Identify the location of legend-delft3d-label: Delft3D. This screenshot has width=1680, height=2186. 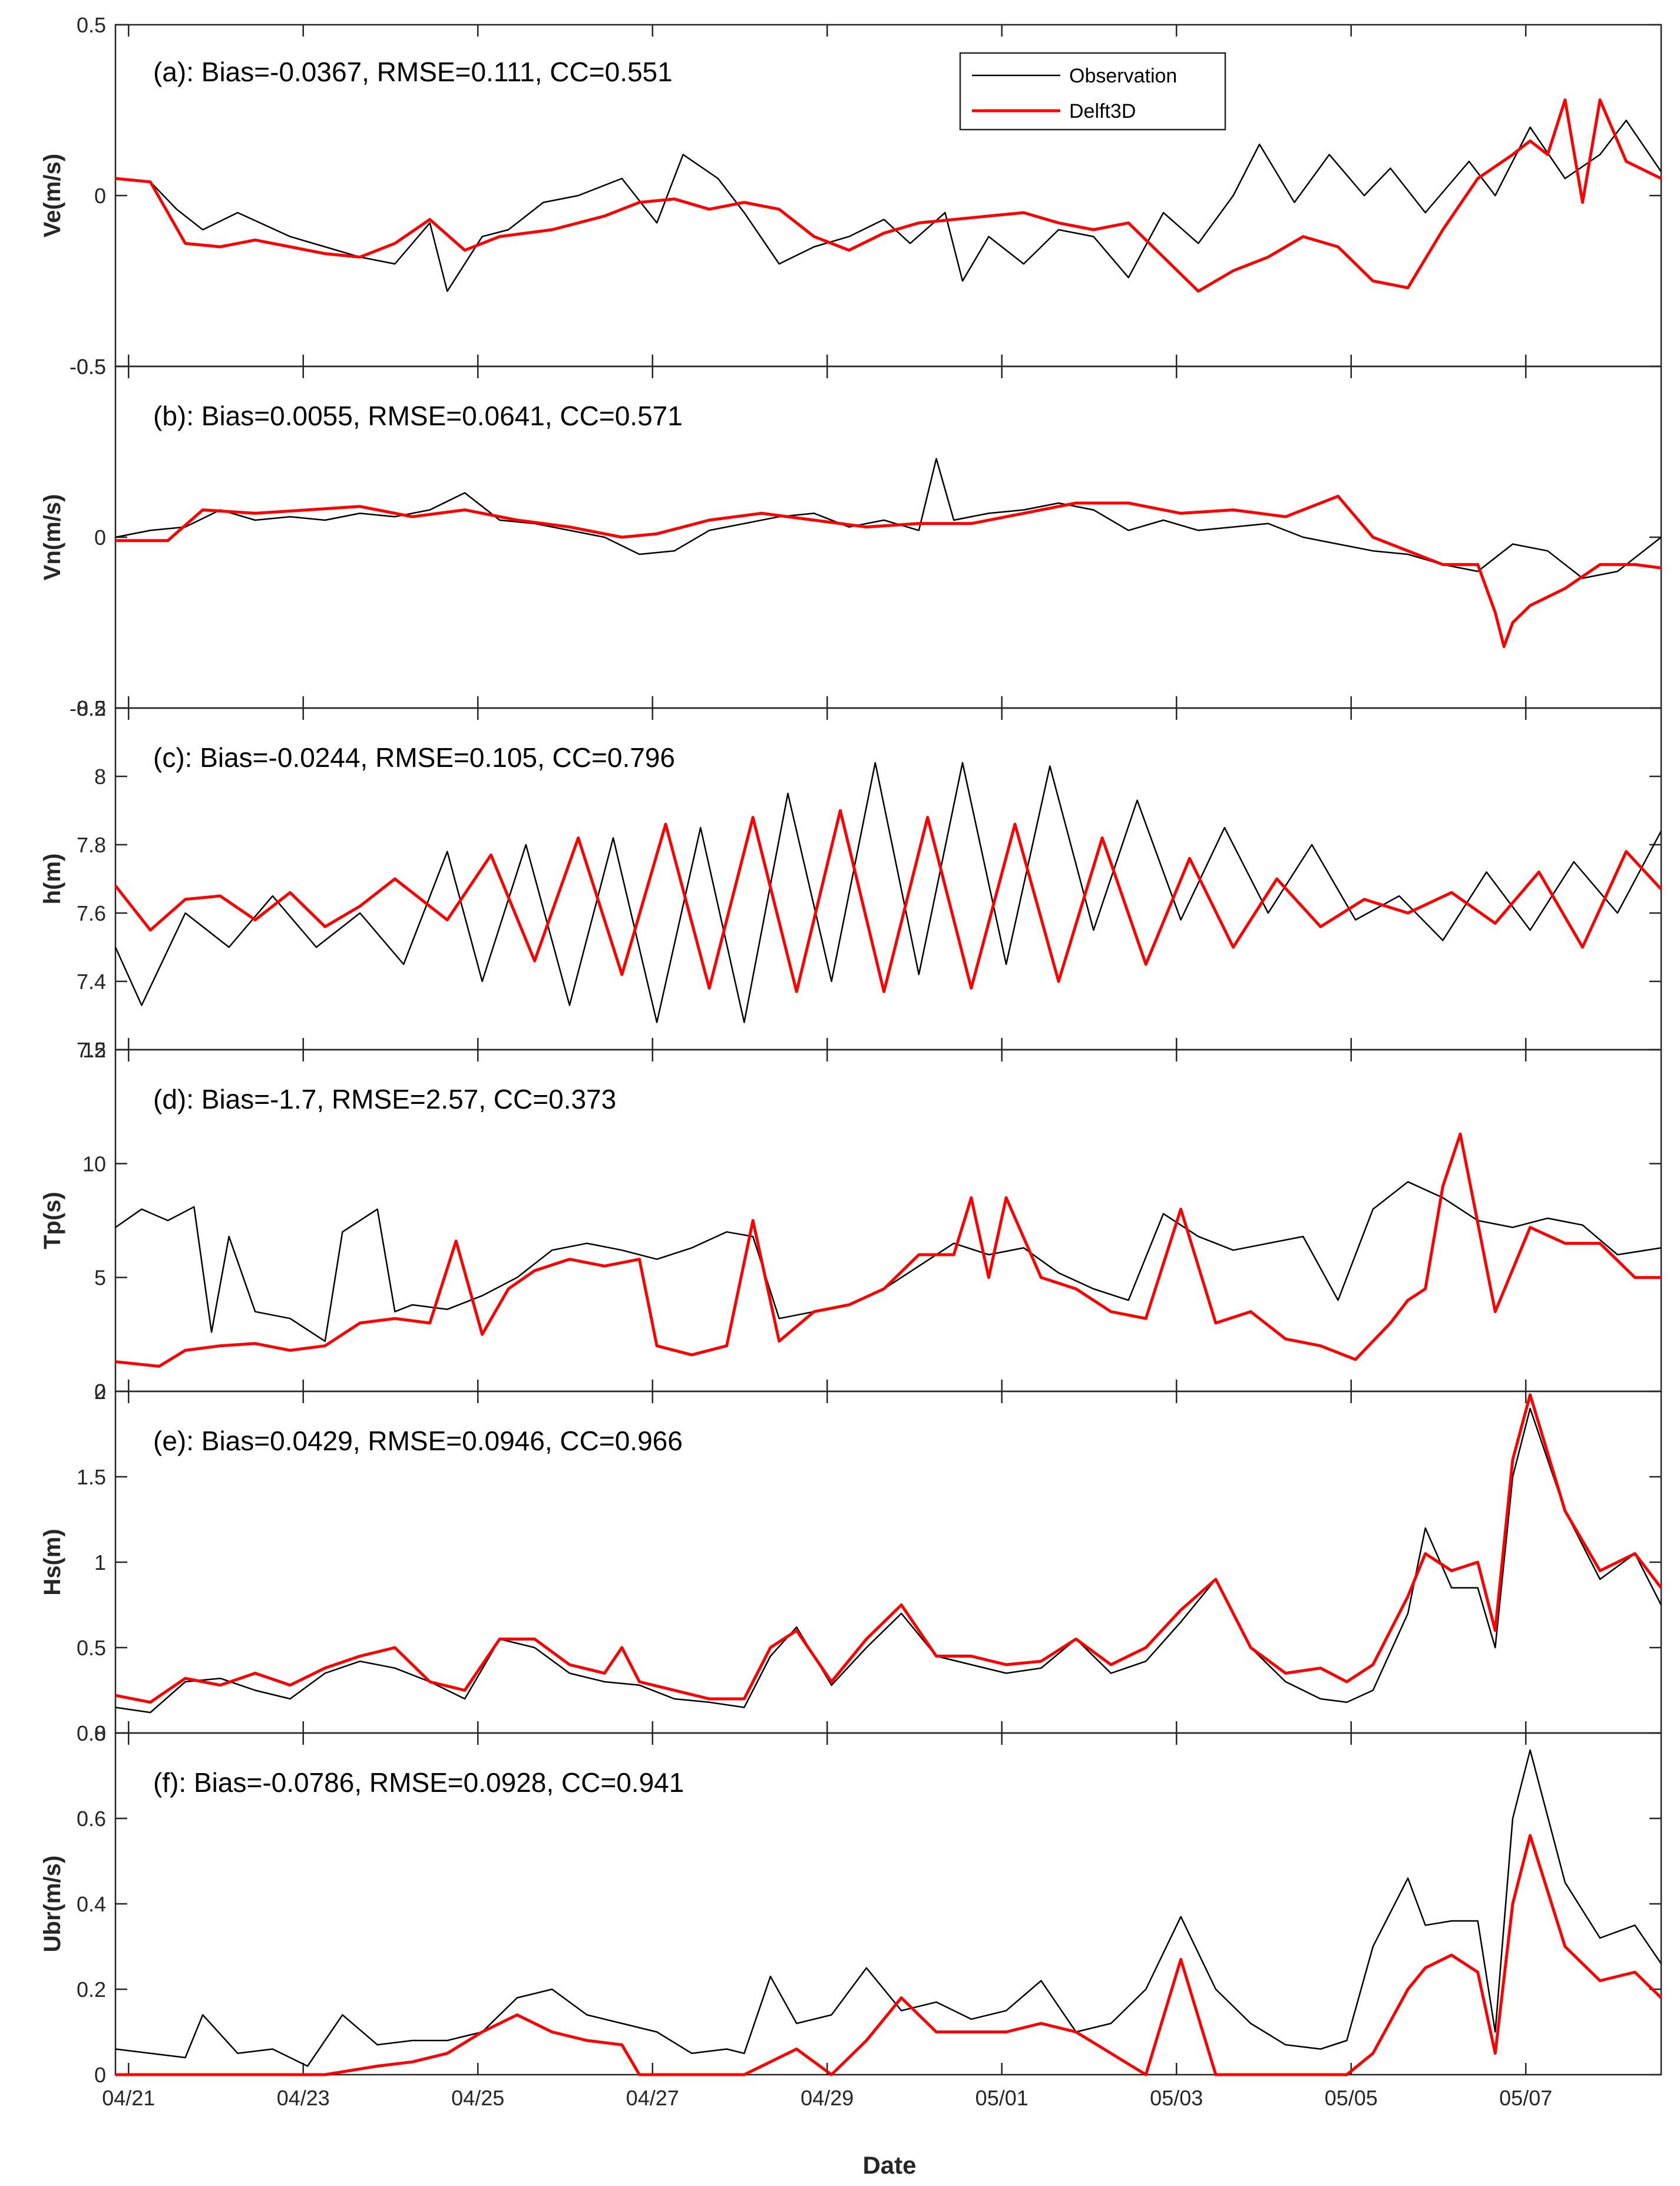
(1102, 111).